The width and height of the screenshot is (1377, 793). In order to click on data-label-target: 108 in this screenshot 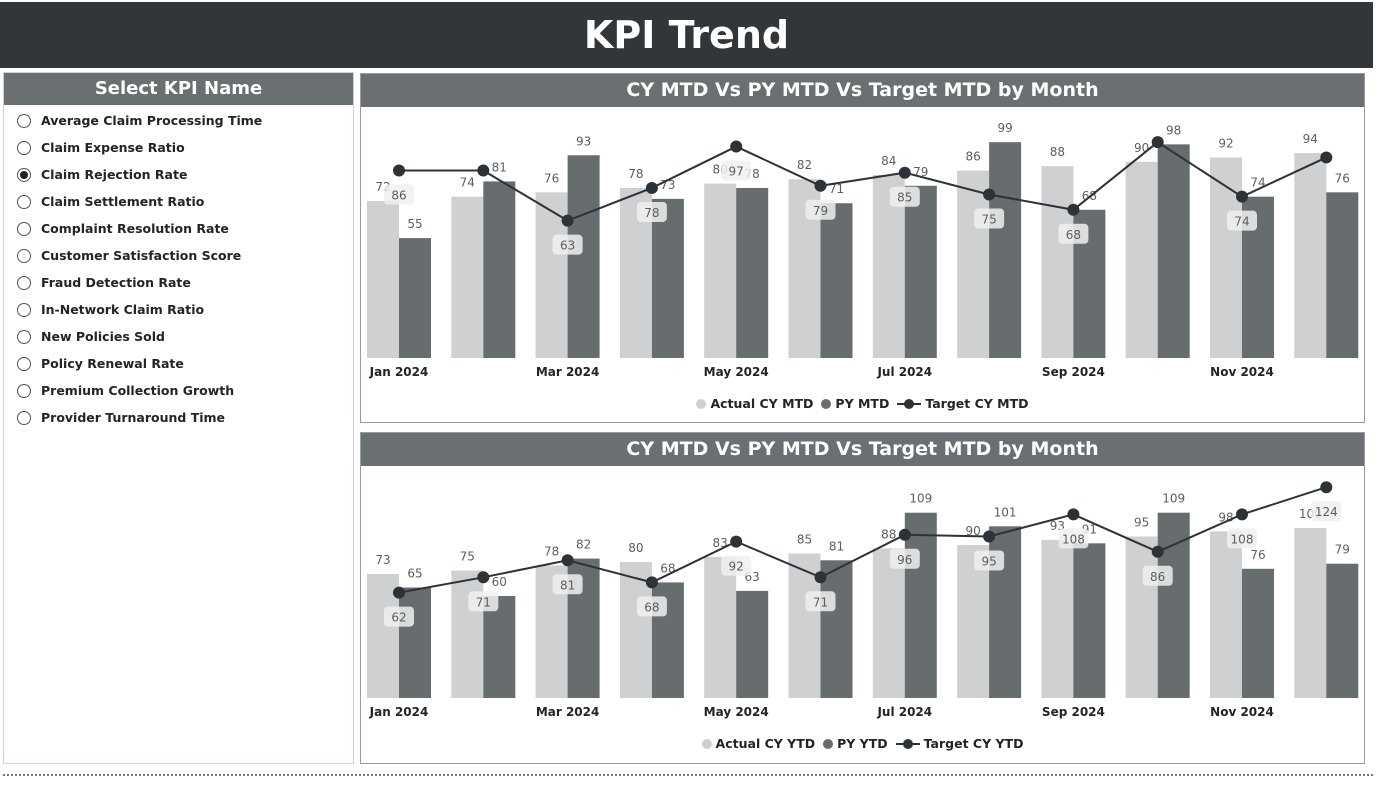, I will do `click(1073, 539)`.